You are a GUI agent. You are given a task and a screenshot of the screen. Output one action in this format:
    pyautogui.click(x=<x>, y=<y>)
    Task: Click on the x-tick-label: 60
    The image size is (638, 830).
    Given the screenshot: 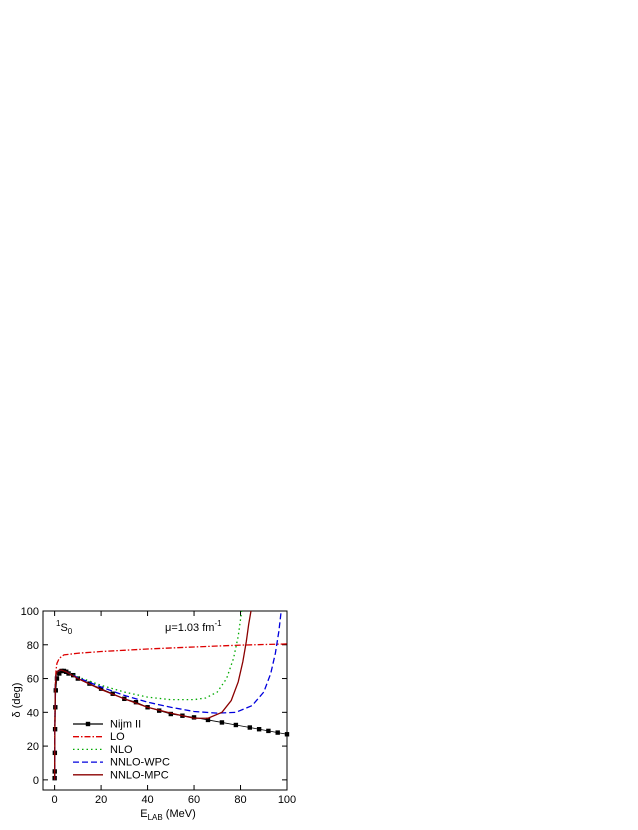 What is the action you would take?
    pyautogui.click(x=194, y=800)
    